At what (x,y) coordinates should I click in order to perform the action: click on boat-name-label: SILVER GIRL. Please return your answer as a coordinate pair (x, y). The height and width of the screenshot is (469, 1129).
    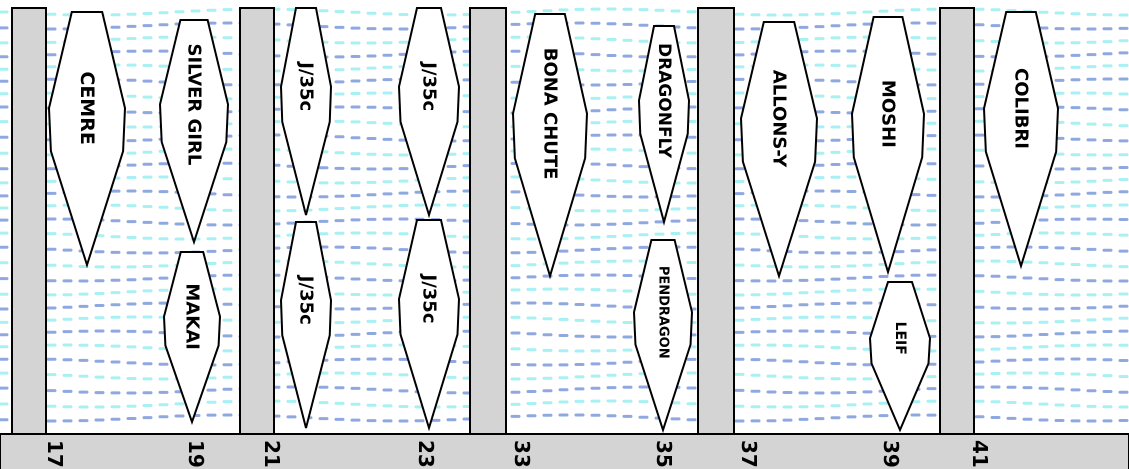
    Looking at the image, I should click on (194, 104).